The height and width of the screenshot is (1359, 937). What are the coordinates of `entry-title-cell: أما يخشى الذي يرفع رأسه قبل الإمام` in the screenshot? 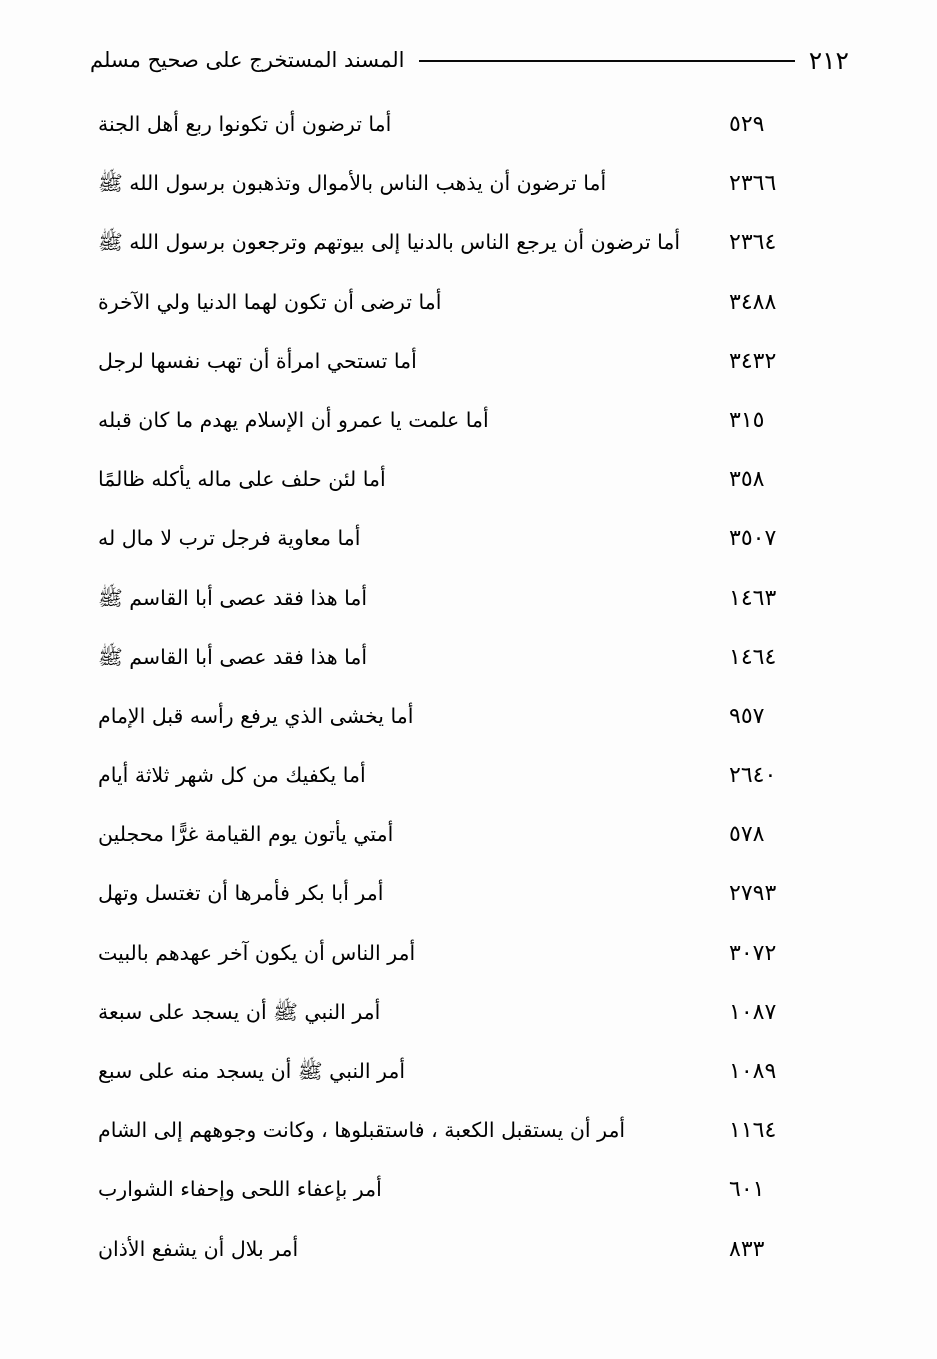 It's located at (408, 716).